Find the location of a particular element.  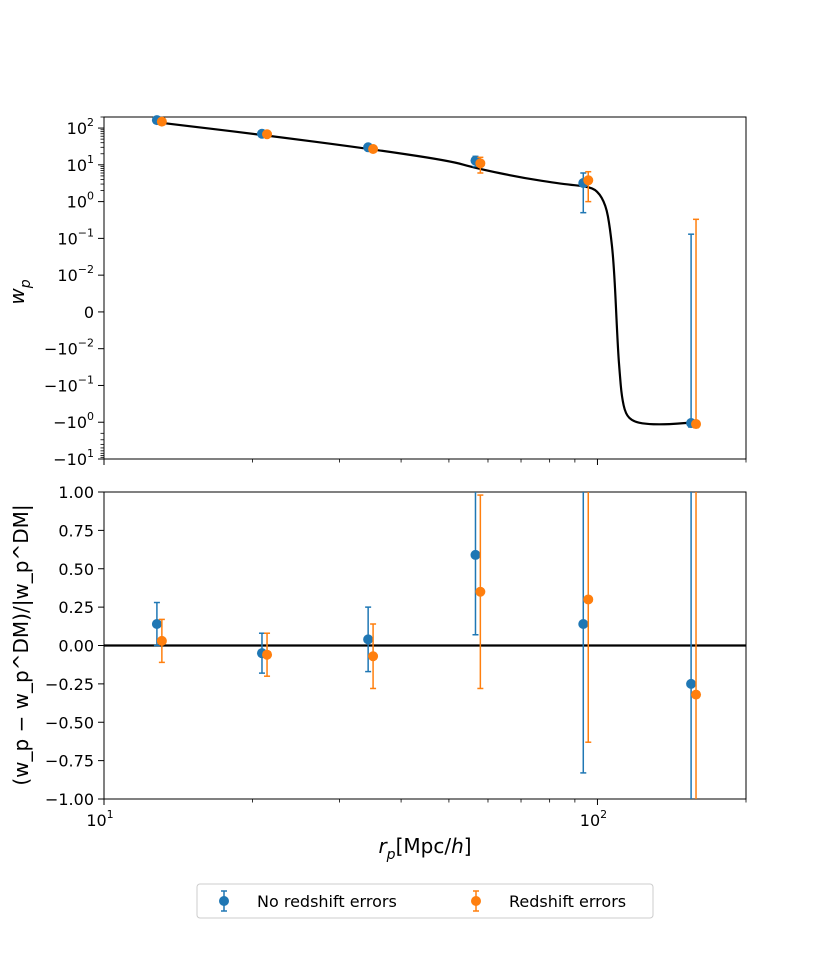

bottom-y-tick-label-1: 0.75 is located at coordinates (76, 530).